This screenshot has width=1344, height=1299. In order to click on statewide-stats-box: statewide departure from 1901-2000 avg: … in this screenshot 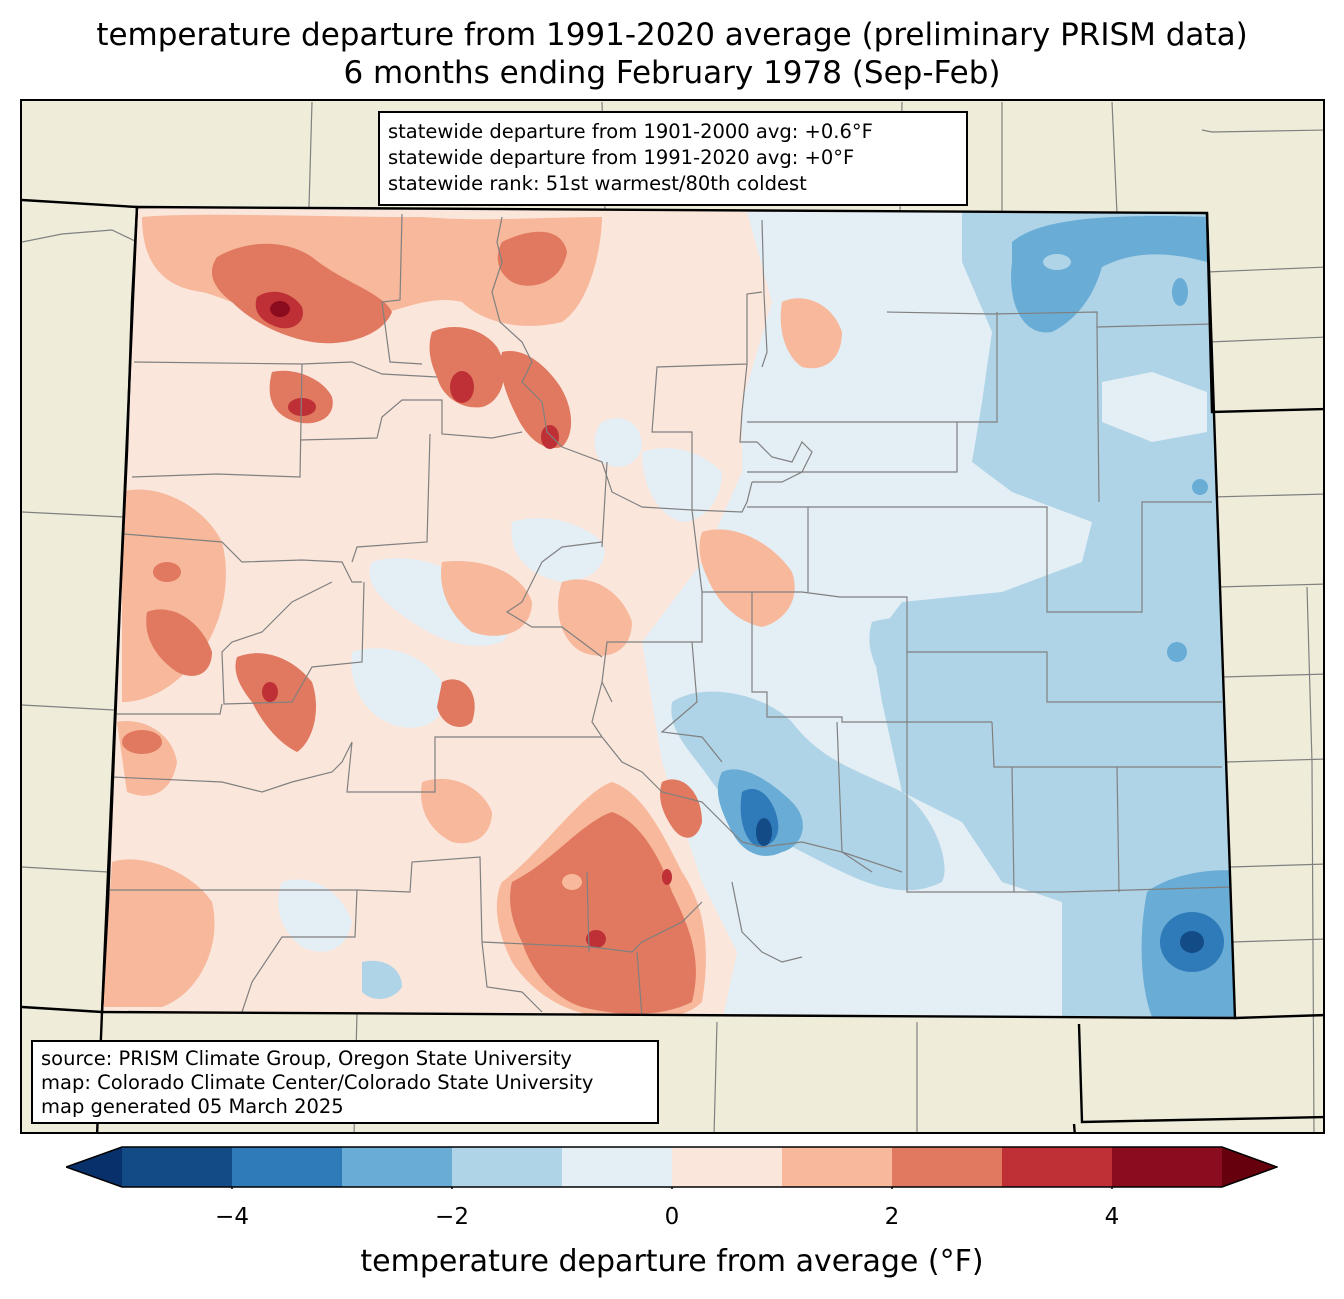, I will do `click(673, 158)`.